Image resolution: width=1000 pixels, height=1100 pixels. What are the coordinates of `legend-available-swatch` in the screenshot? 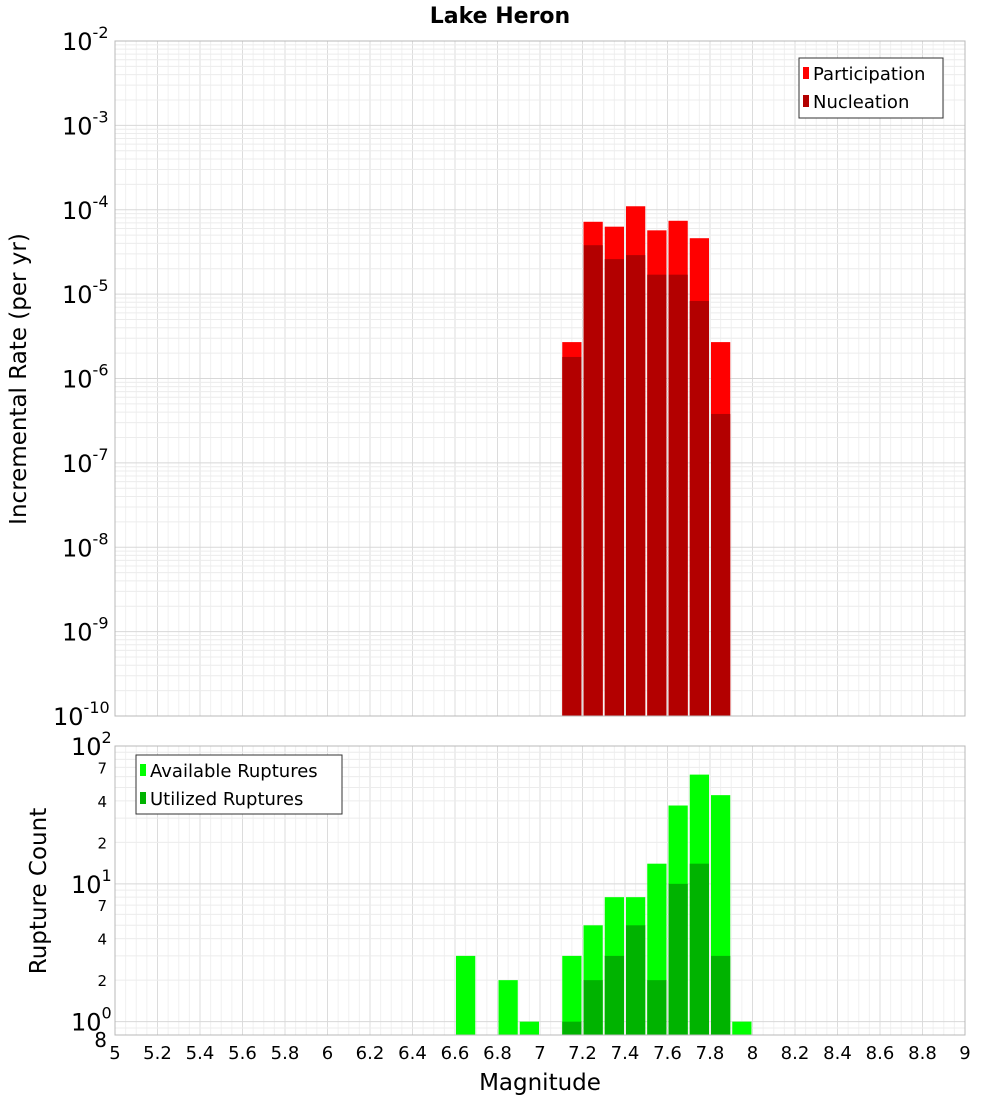 It's located at (143, 770).